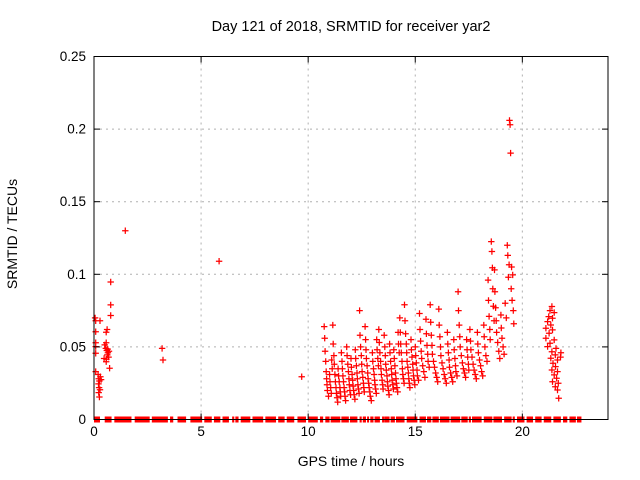 Image resolution: width=640 pixels, height=480 pixels. What do you see at coordinates (12, 234) in the screenshot?
I see `y-axis-label: SRMTID / TECUs` at bounding box center [12, 234].